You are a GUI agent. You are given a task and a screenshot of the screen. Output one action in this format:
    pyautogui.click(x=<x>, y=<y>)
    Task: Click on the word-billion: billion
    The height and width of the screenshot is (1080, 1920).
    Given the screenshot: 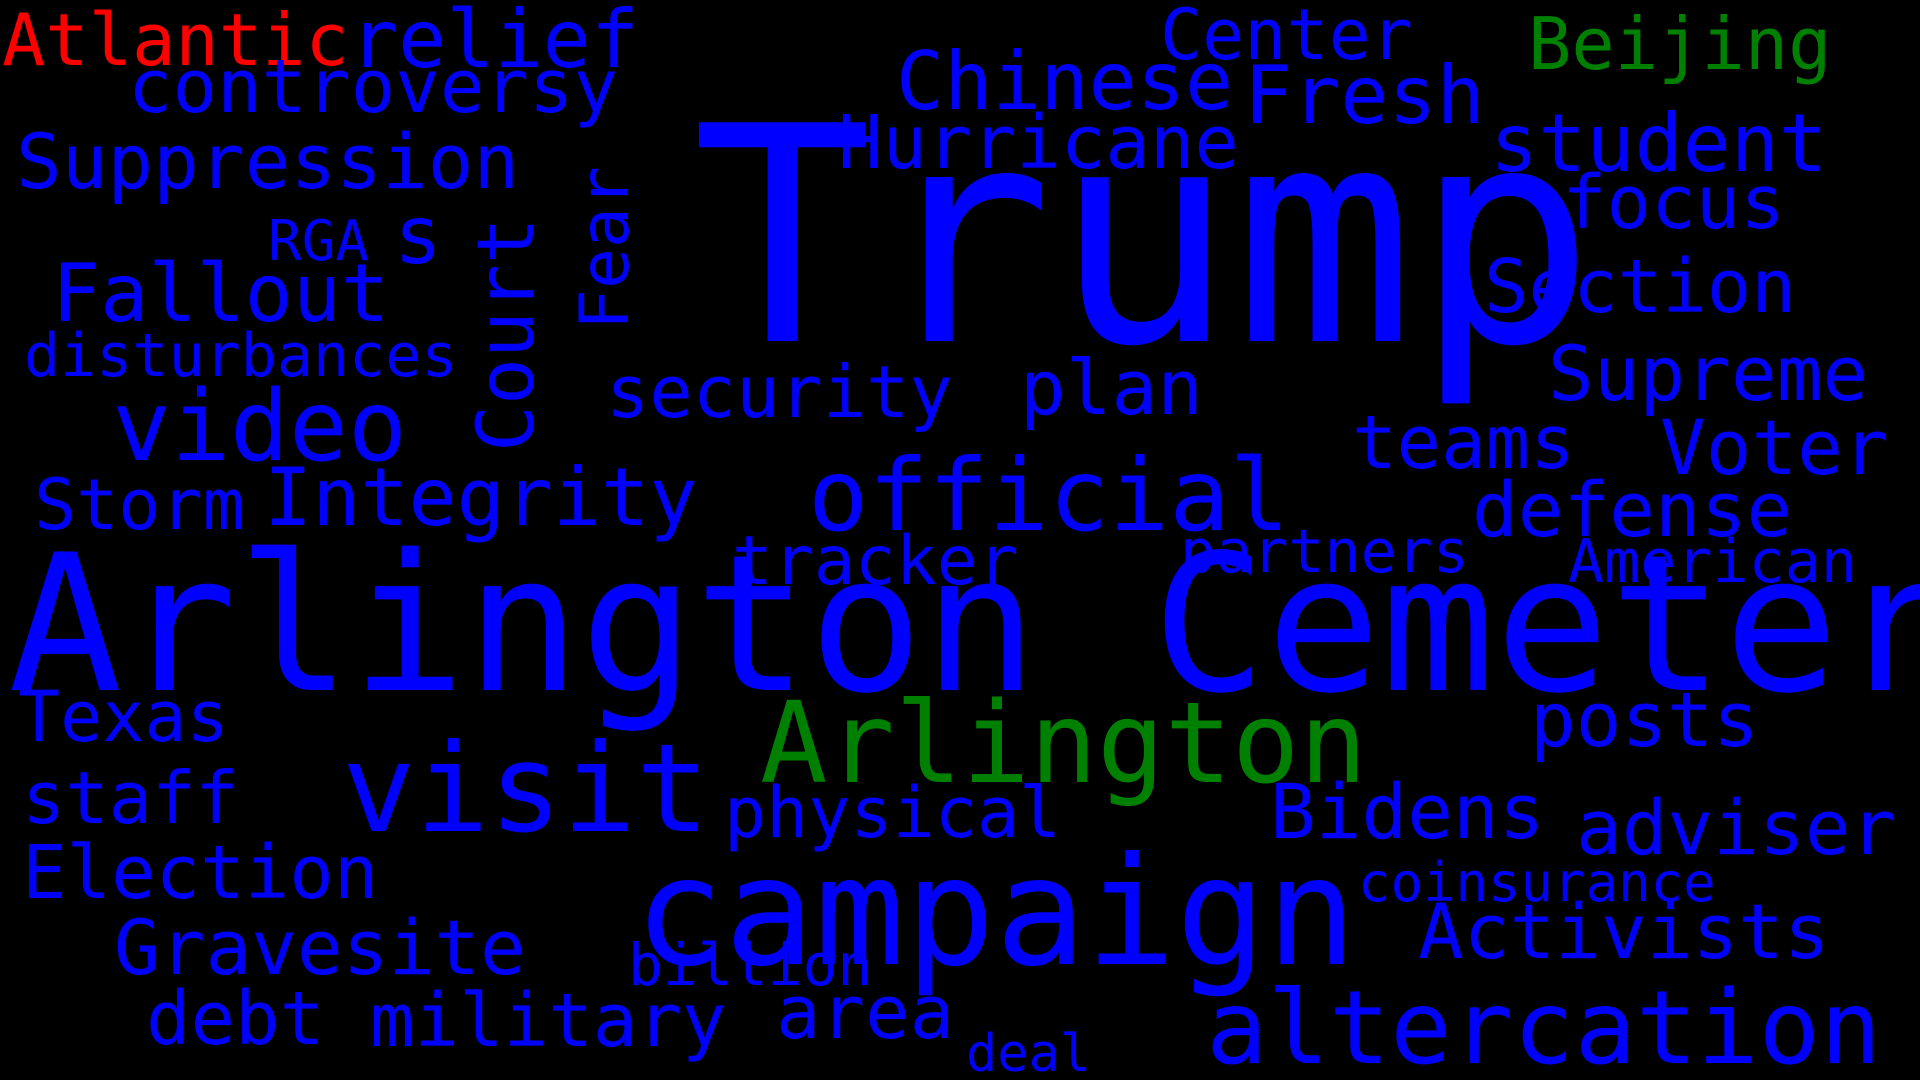 What is the action you would take?
    pyautogui.click(x=750, y=965)
    